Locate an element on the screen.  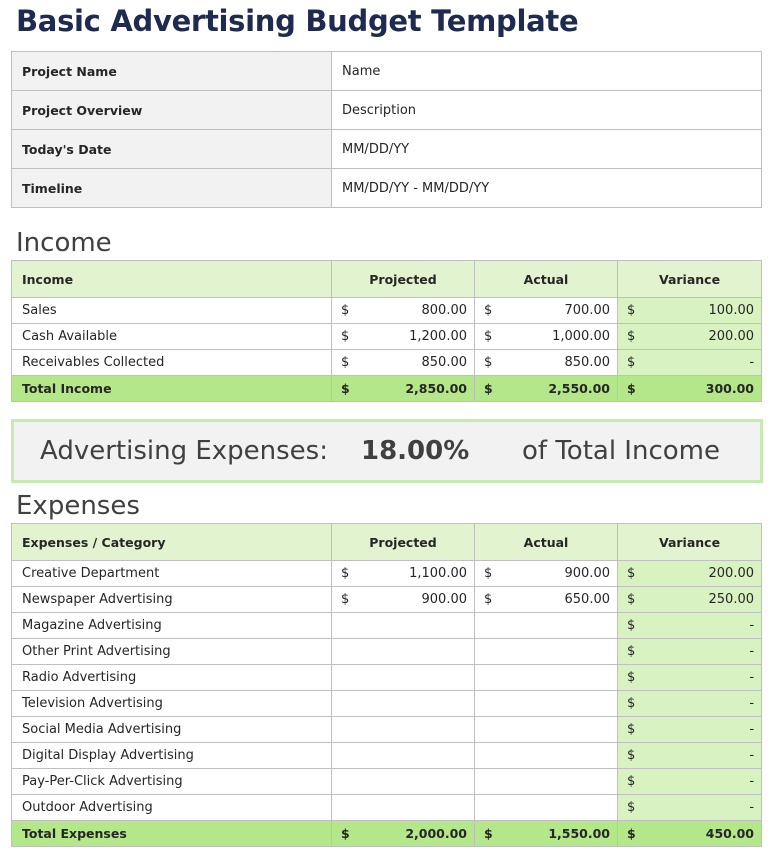
actual-amount: 700.00 is located at coordinates (556, 310).